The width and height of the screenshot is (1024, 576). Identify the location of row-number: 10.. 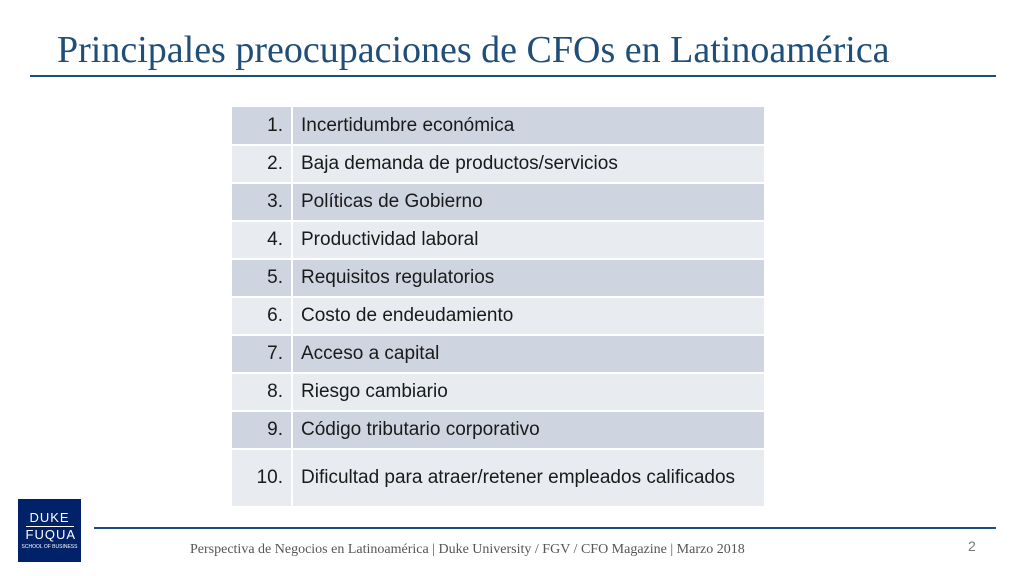
(262, 478).